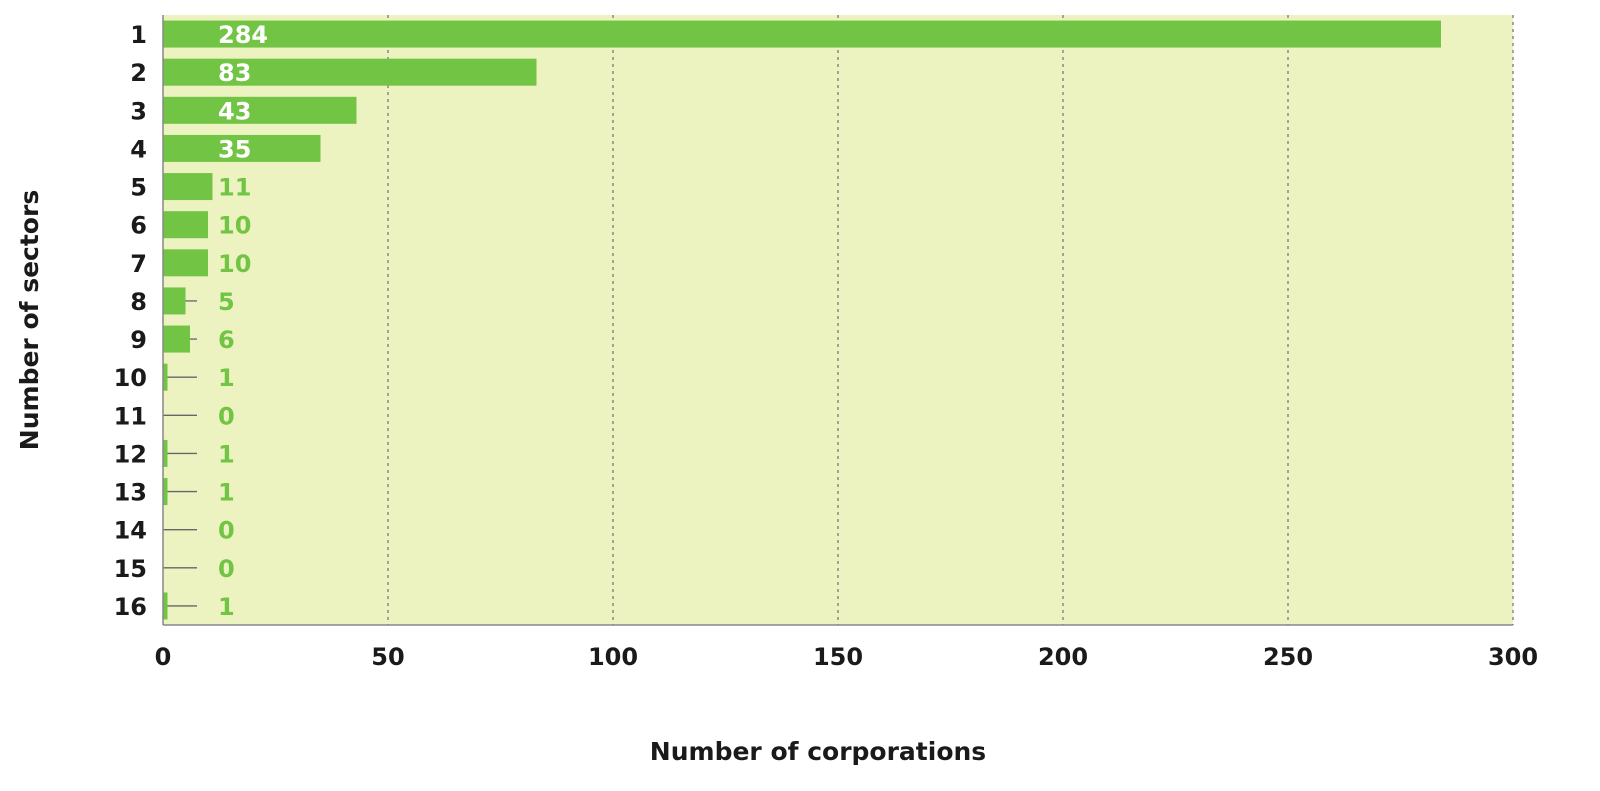 The height and width of the screenshot is (791, 1600). Describe the element at coordinates (130, 531) in the screenshot. I see `y-tick-label: 14` at that location.